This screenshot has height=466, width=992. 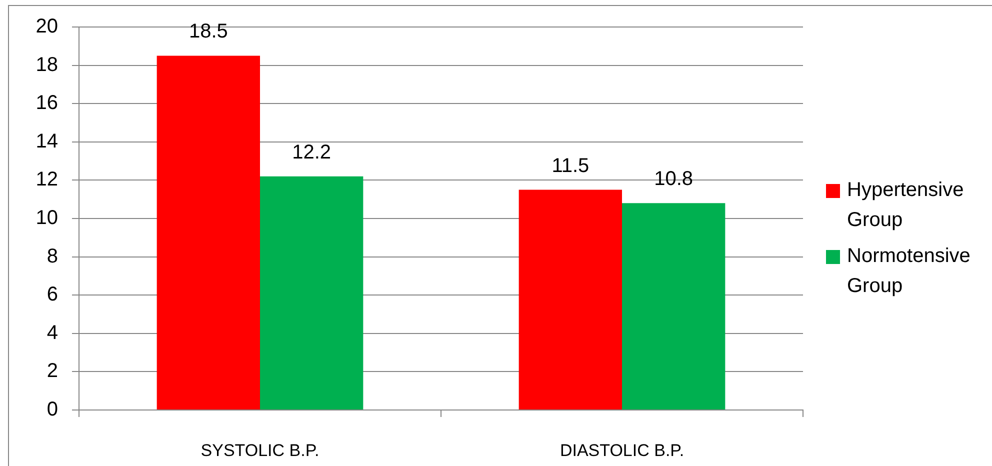 I want to click on y-tick-label: 10, so click(x=47, y=218).